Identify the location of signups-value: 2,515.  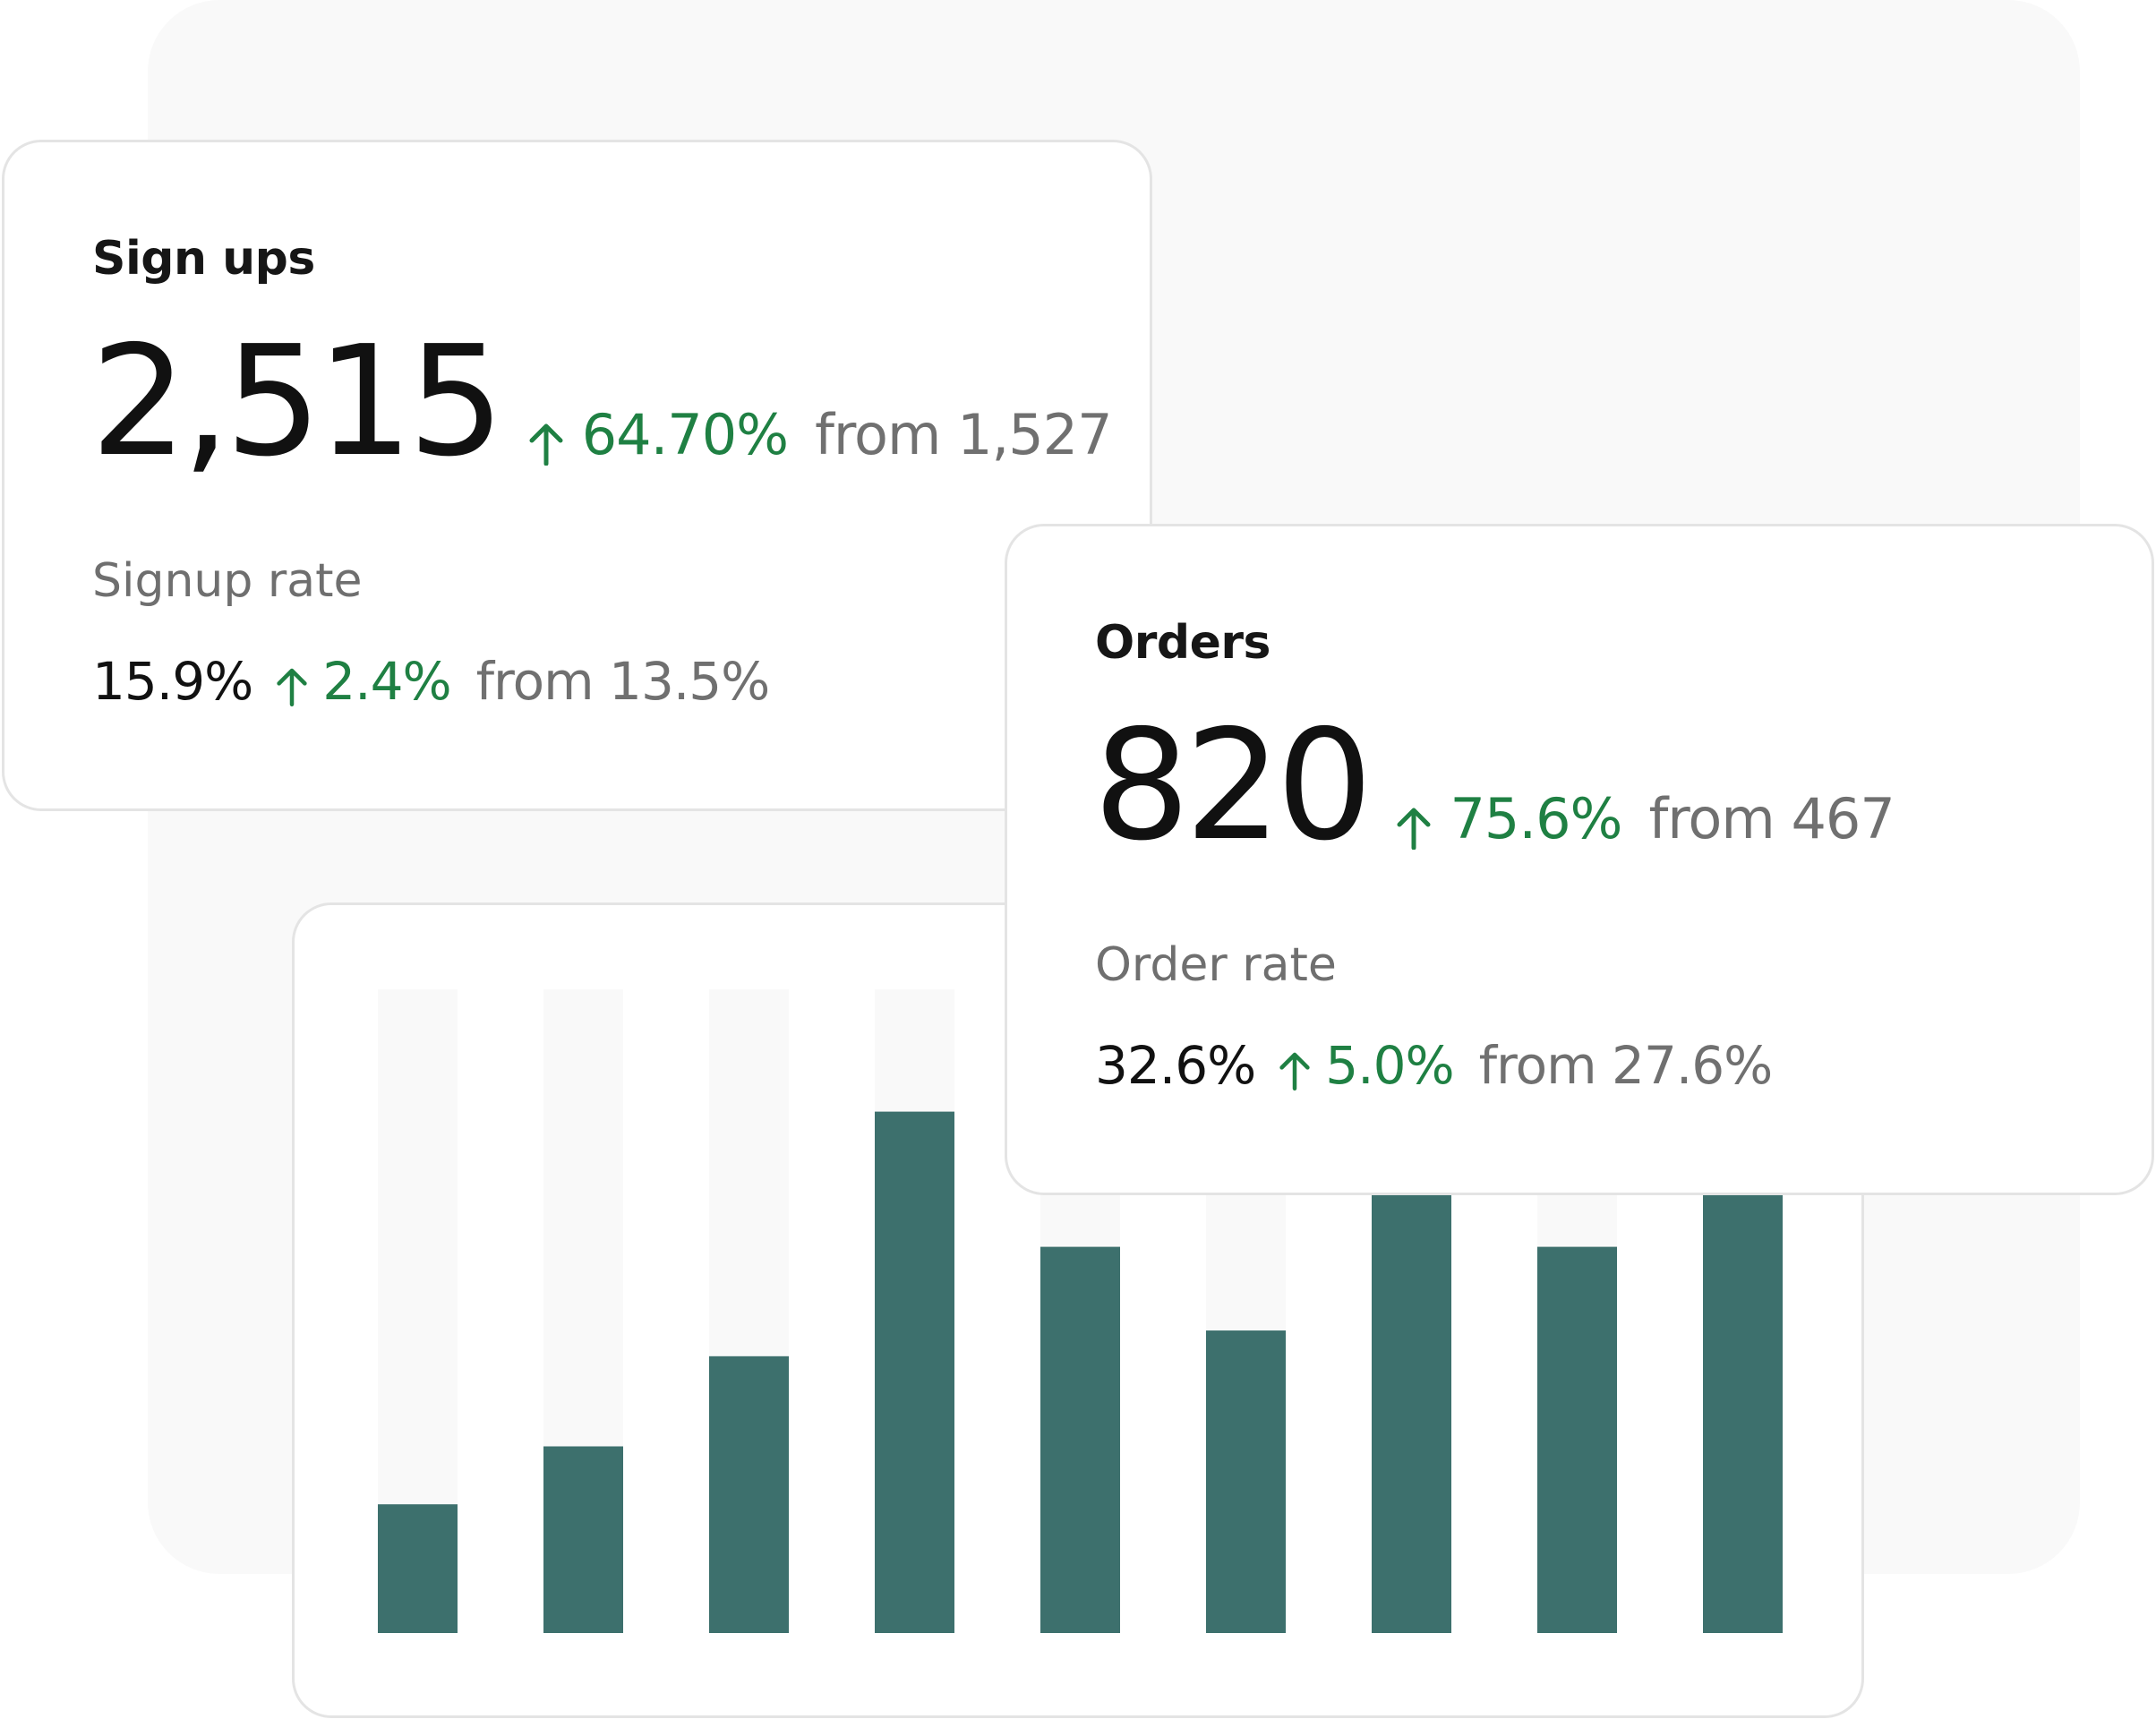
(297, 402).